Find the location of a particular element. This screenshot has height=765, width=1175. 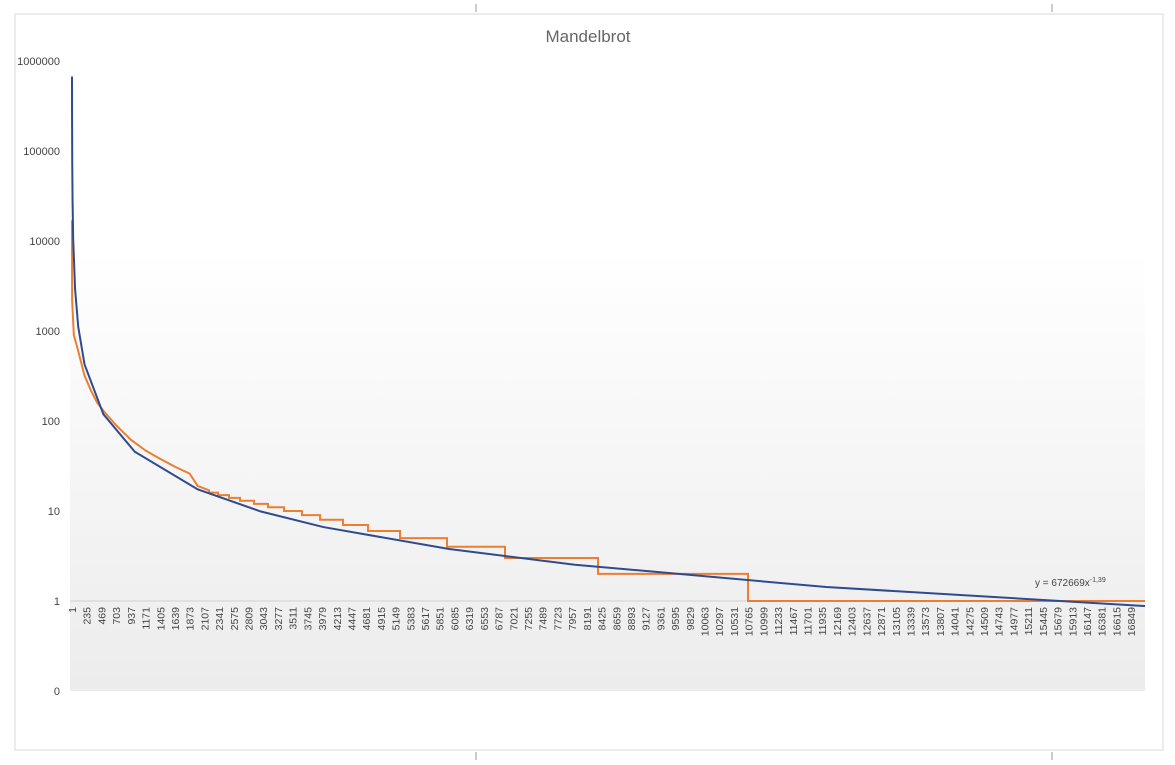

x-tick-label: 937 is located at coordinates (132, 616).